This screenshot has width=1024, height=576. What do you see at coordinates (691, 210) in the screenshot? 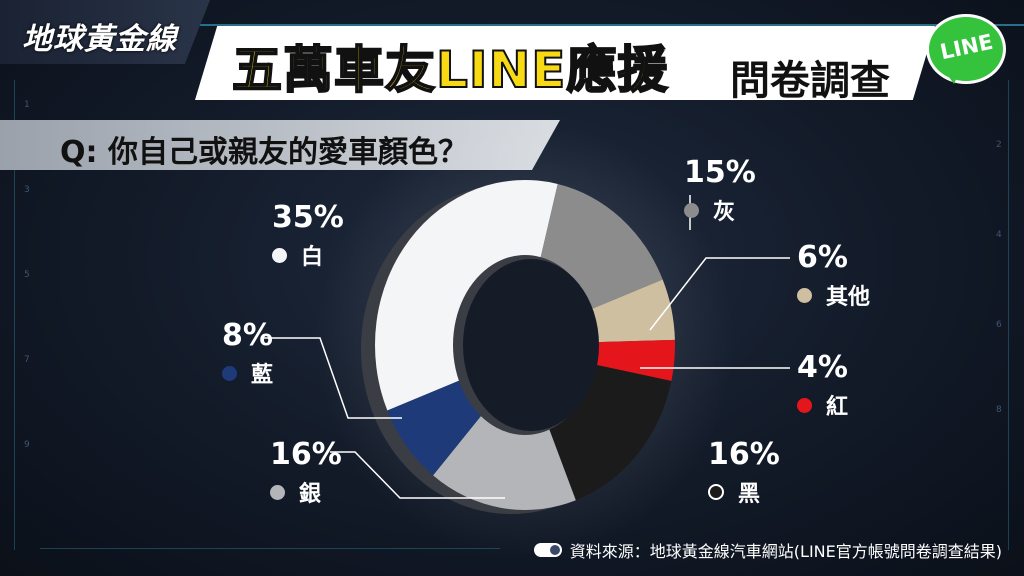
I see `legend-dot-gray` at bounding box center [691, 210].